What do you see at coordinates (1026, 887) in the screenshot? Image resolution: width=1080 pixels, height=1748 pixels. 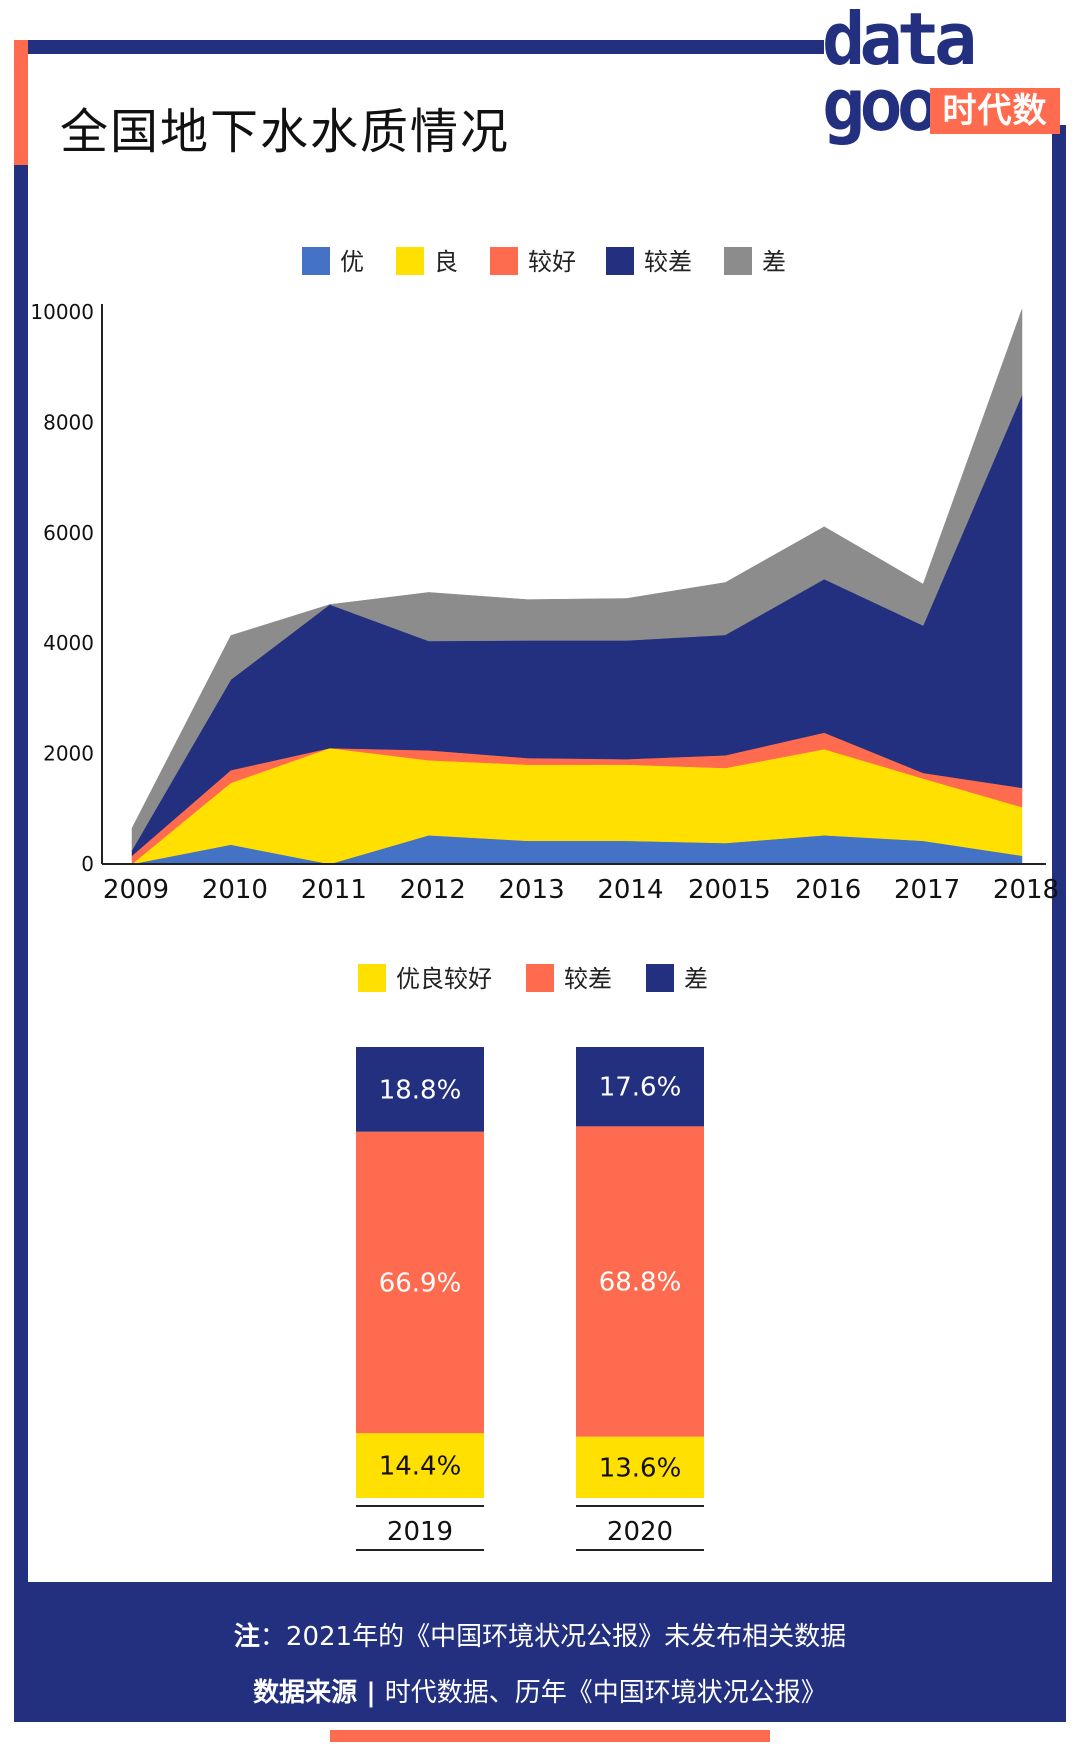 I see `x-tick-label: 2018` at bounding box center [1026, 887].